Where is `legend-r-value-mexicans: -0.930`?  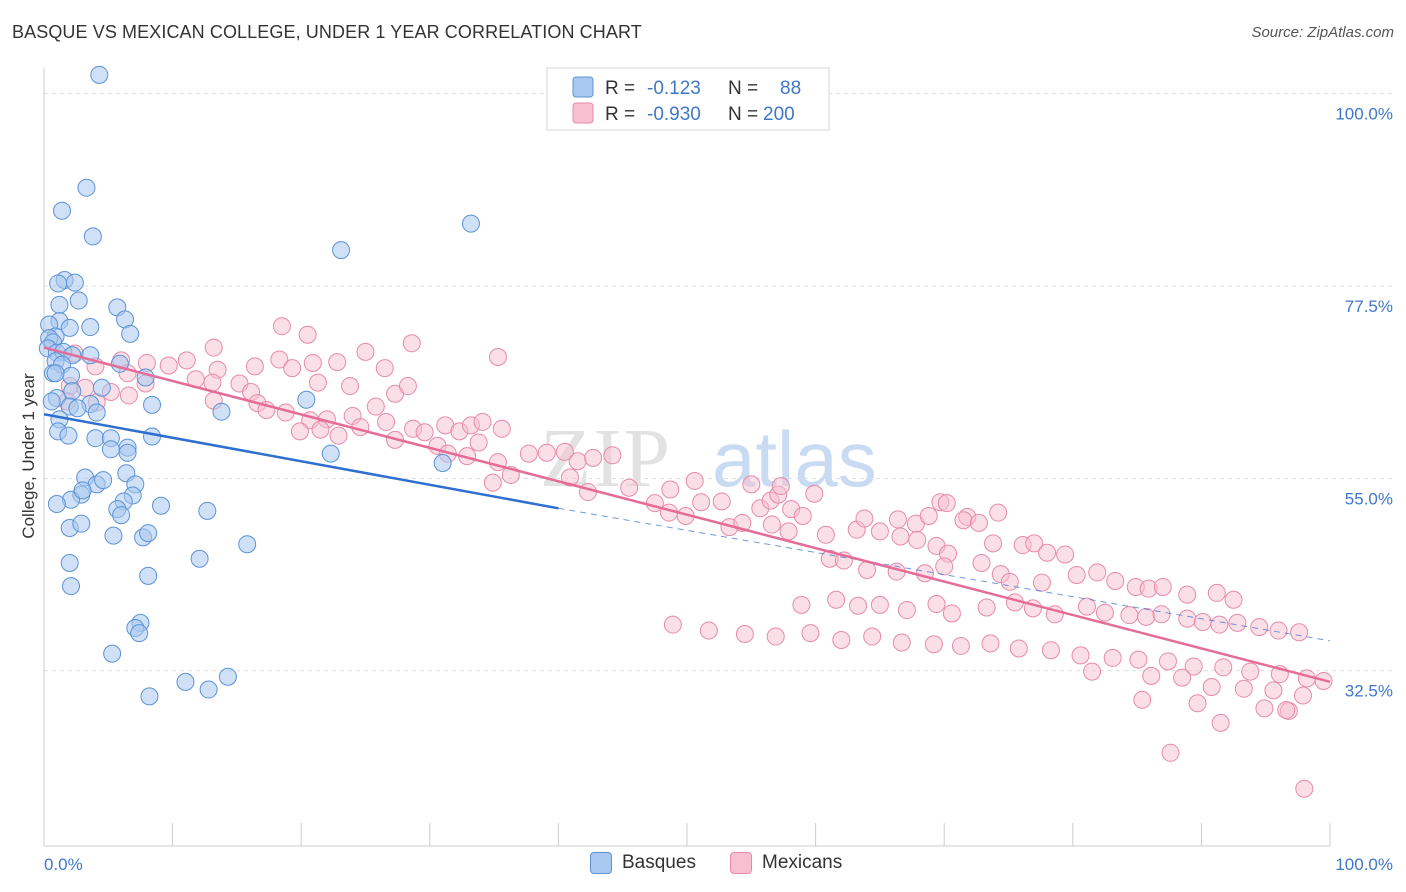
legend-r-value-mexicans: -0.930 is located at coordinates (674, 114).